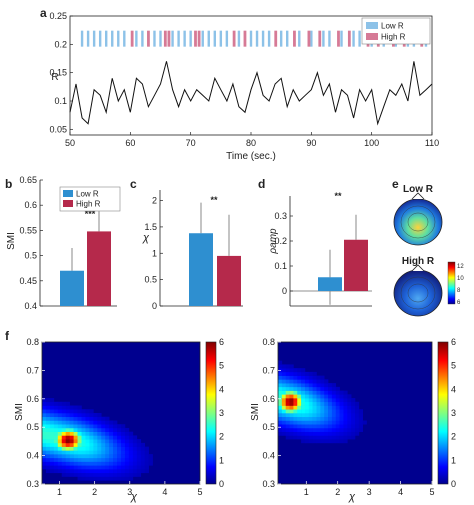 This screenshot has height=505, width=474. I want to click on pf1-colorbar-label: 4, so click(221, 389).